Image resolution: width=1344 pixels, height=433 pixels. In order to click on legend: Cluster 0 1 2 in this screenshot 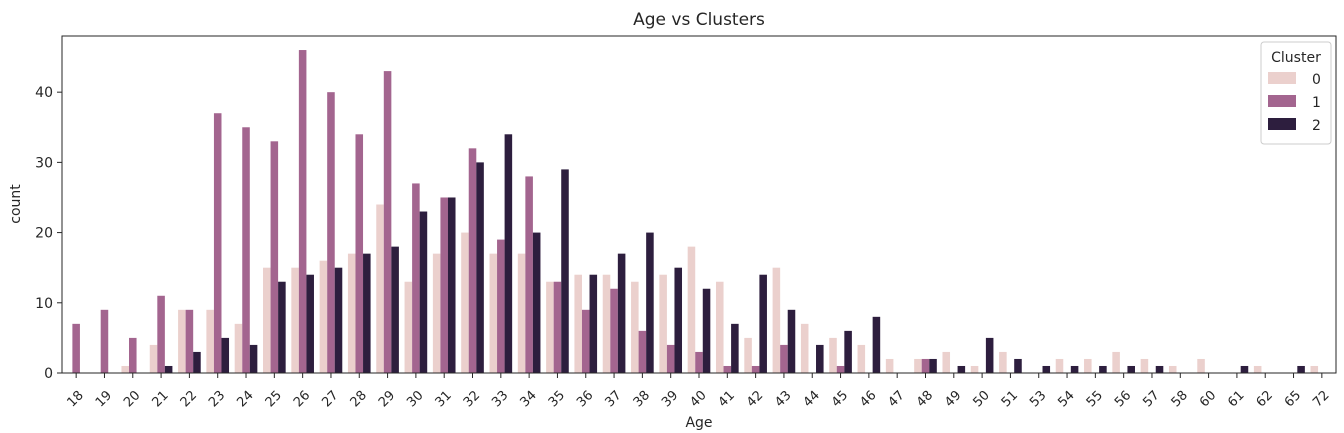, I will do `click(1296, 93)`.